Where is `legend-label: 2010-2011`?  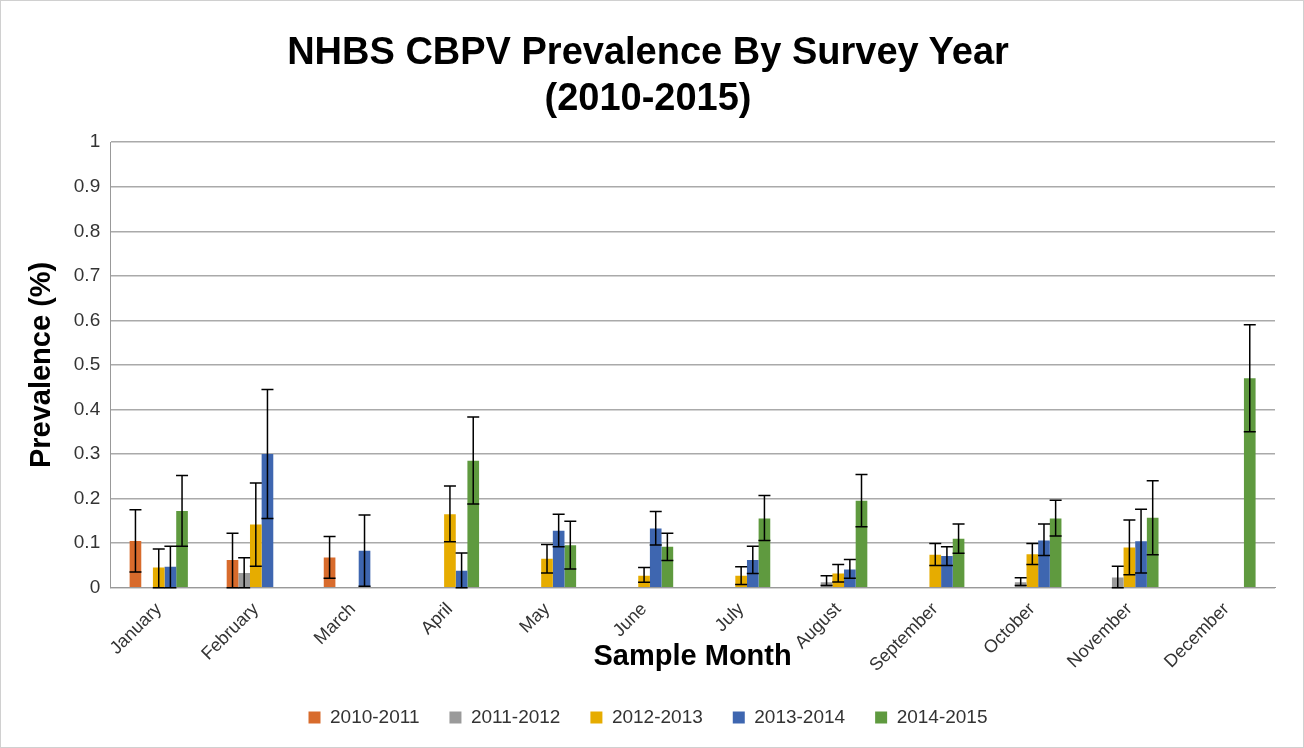 legend-label: 2010-2011 is located at coordinates (375, 716).